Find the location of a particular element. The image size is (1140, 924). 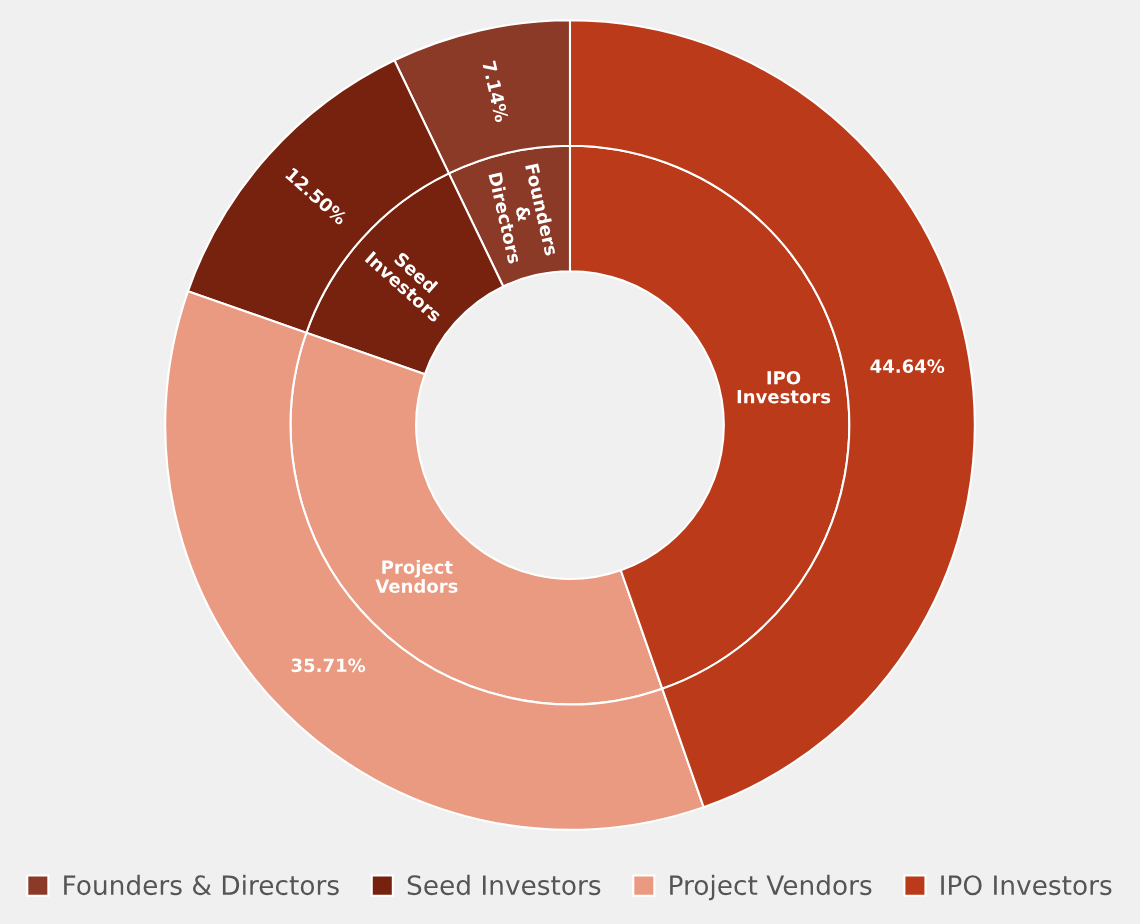

data-label: 35.71% is located at coordinates (328, 665).